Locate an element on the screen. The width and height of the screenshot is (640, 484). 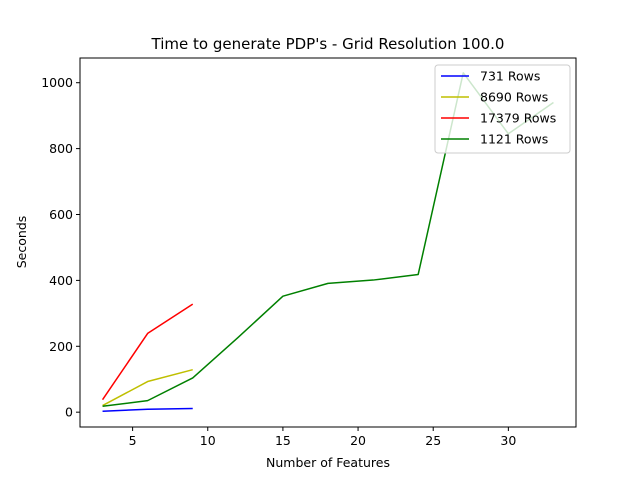
x-tick-label: 5 is located at coordinates (133, 440).